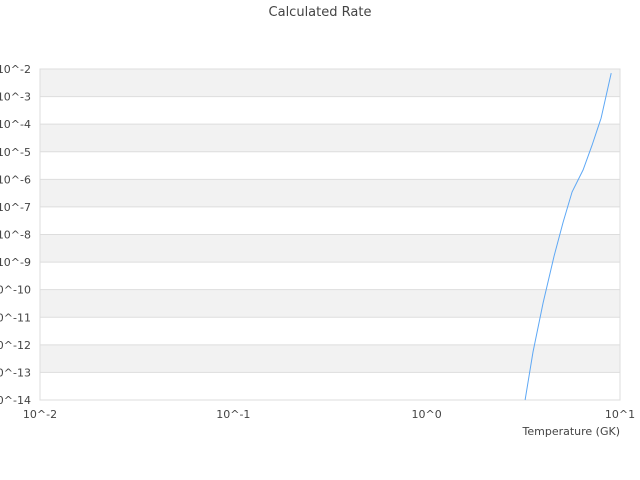 This screenshot has width=640, height=480. Describe the element at coordinates (329, 414) in the screenshot. I see `x-axis-ticks: 10^-2 10^-1 10^0 10^1` at that location.